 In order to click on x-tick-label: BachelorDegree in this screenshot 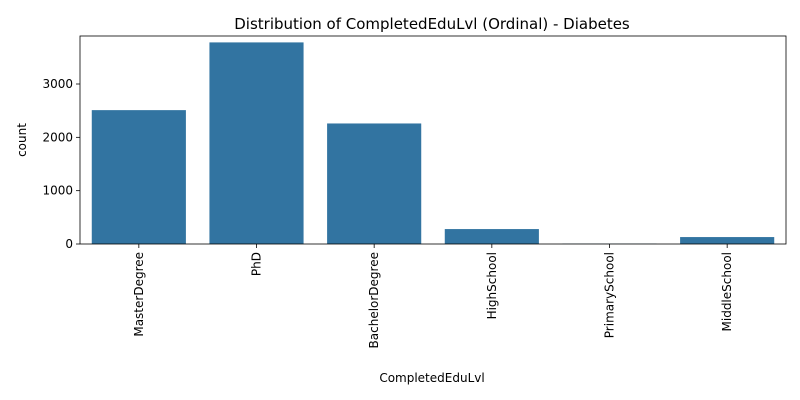, I will do `click(374, 300)`.